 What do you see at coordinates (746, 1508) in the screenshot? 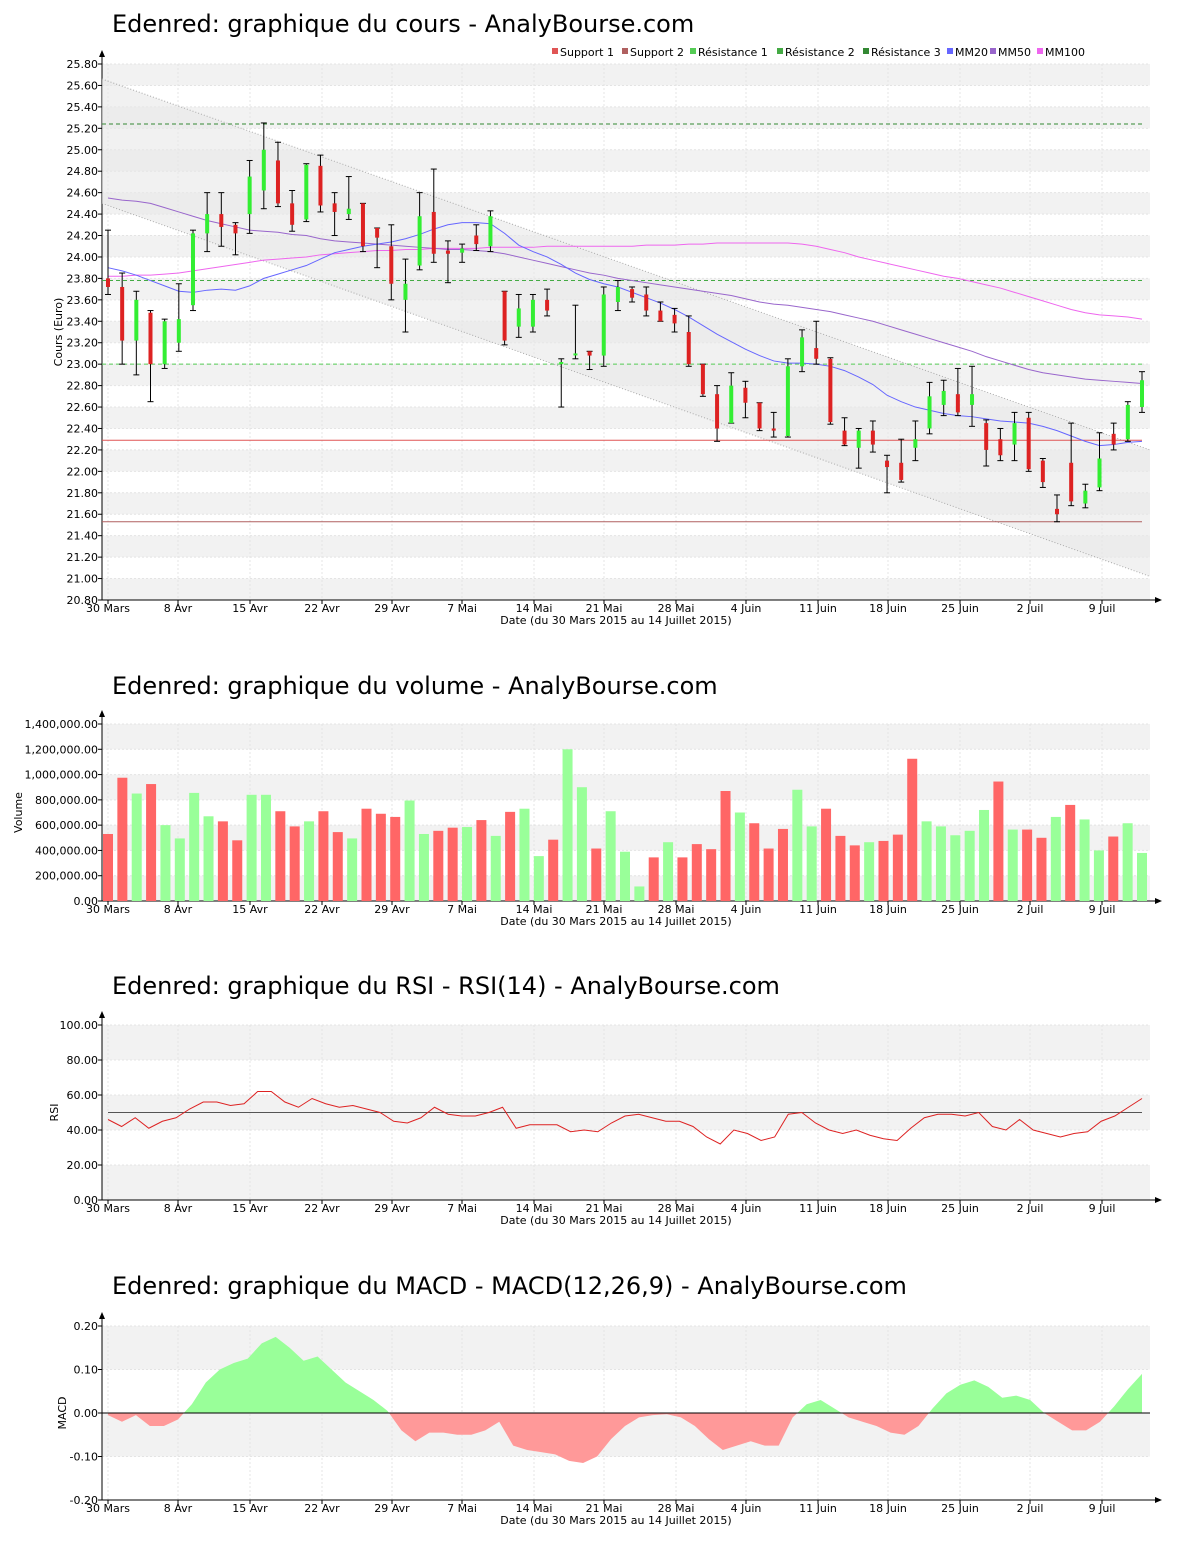
I see `x-tick-label: 4 Juin` at bounding box center [746, 1508].